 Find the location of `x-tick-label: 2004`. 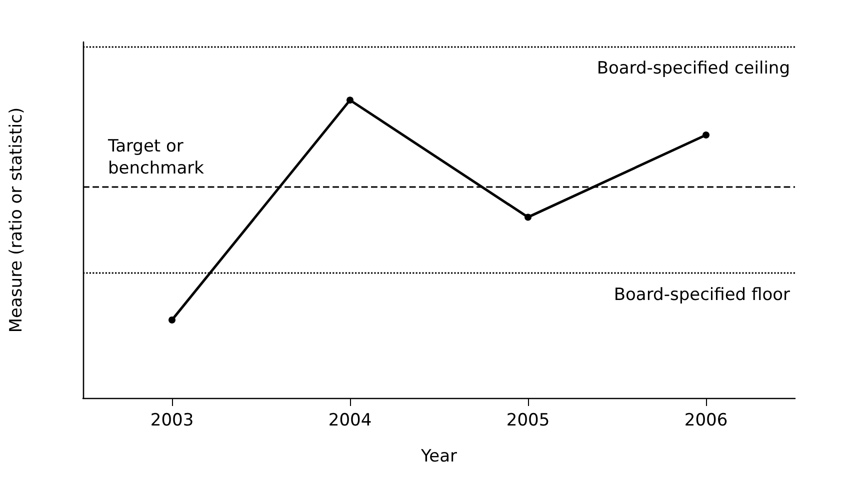

x-tick-label: 2004 is located at coordinates (350, 420).